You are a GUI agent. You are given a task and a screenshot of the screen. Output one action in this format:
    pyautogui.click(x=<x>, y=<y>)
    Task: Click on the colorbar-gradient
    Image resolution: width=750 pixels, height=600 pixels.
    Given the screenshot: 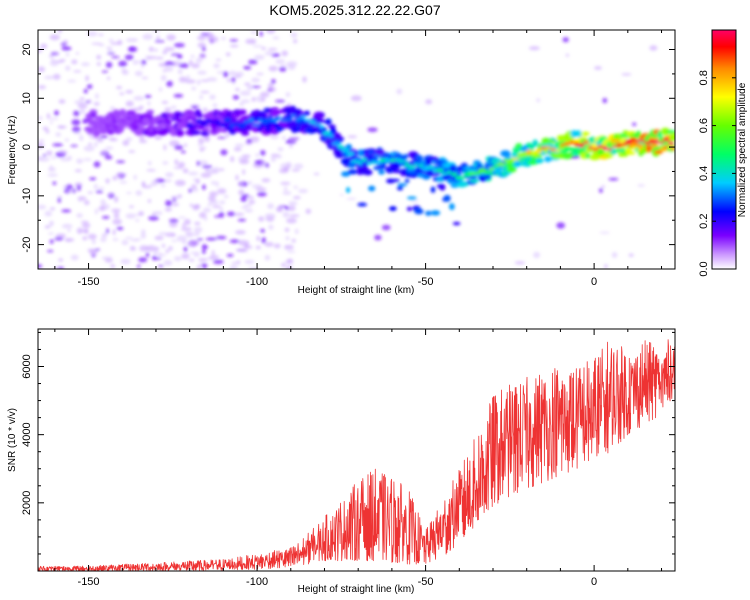 What is the action you would take?
    pyautogui.click(x=724, y=149)
    